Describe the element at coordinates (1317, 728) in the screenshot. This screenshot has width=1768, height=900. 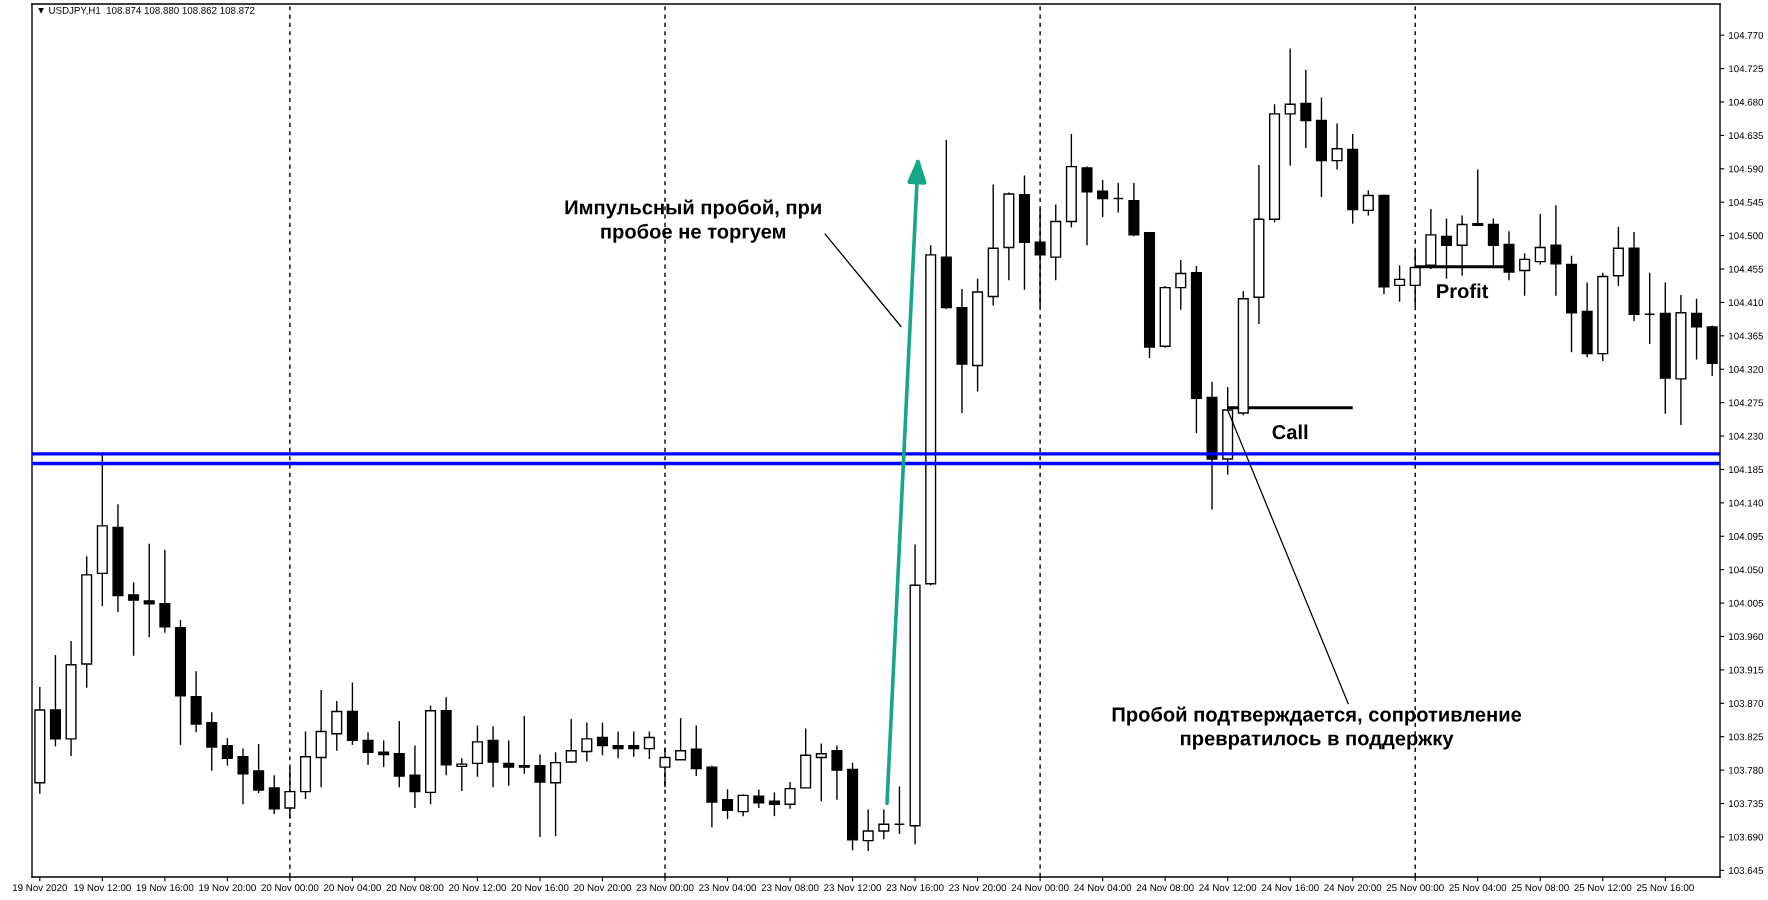
I see `annotation: Пробой подтверждается, сопротивление превратилось в поддержку` at that location.